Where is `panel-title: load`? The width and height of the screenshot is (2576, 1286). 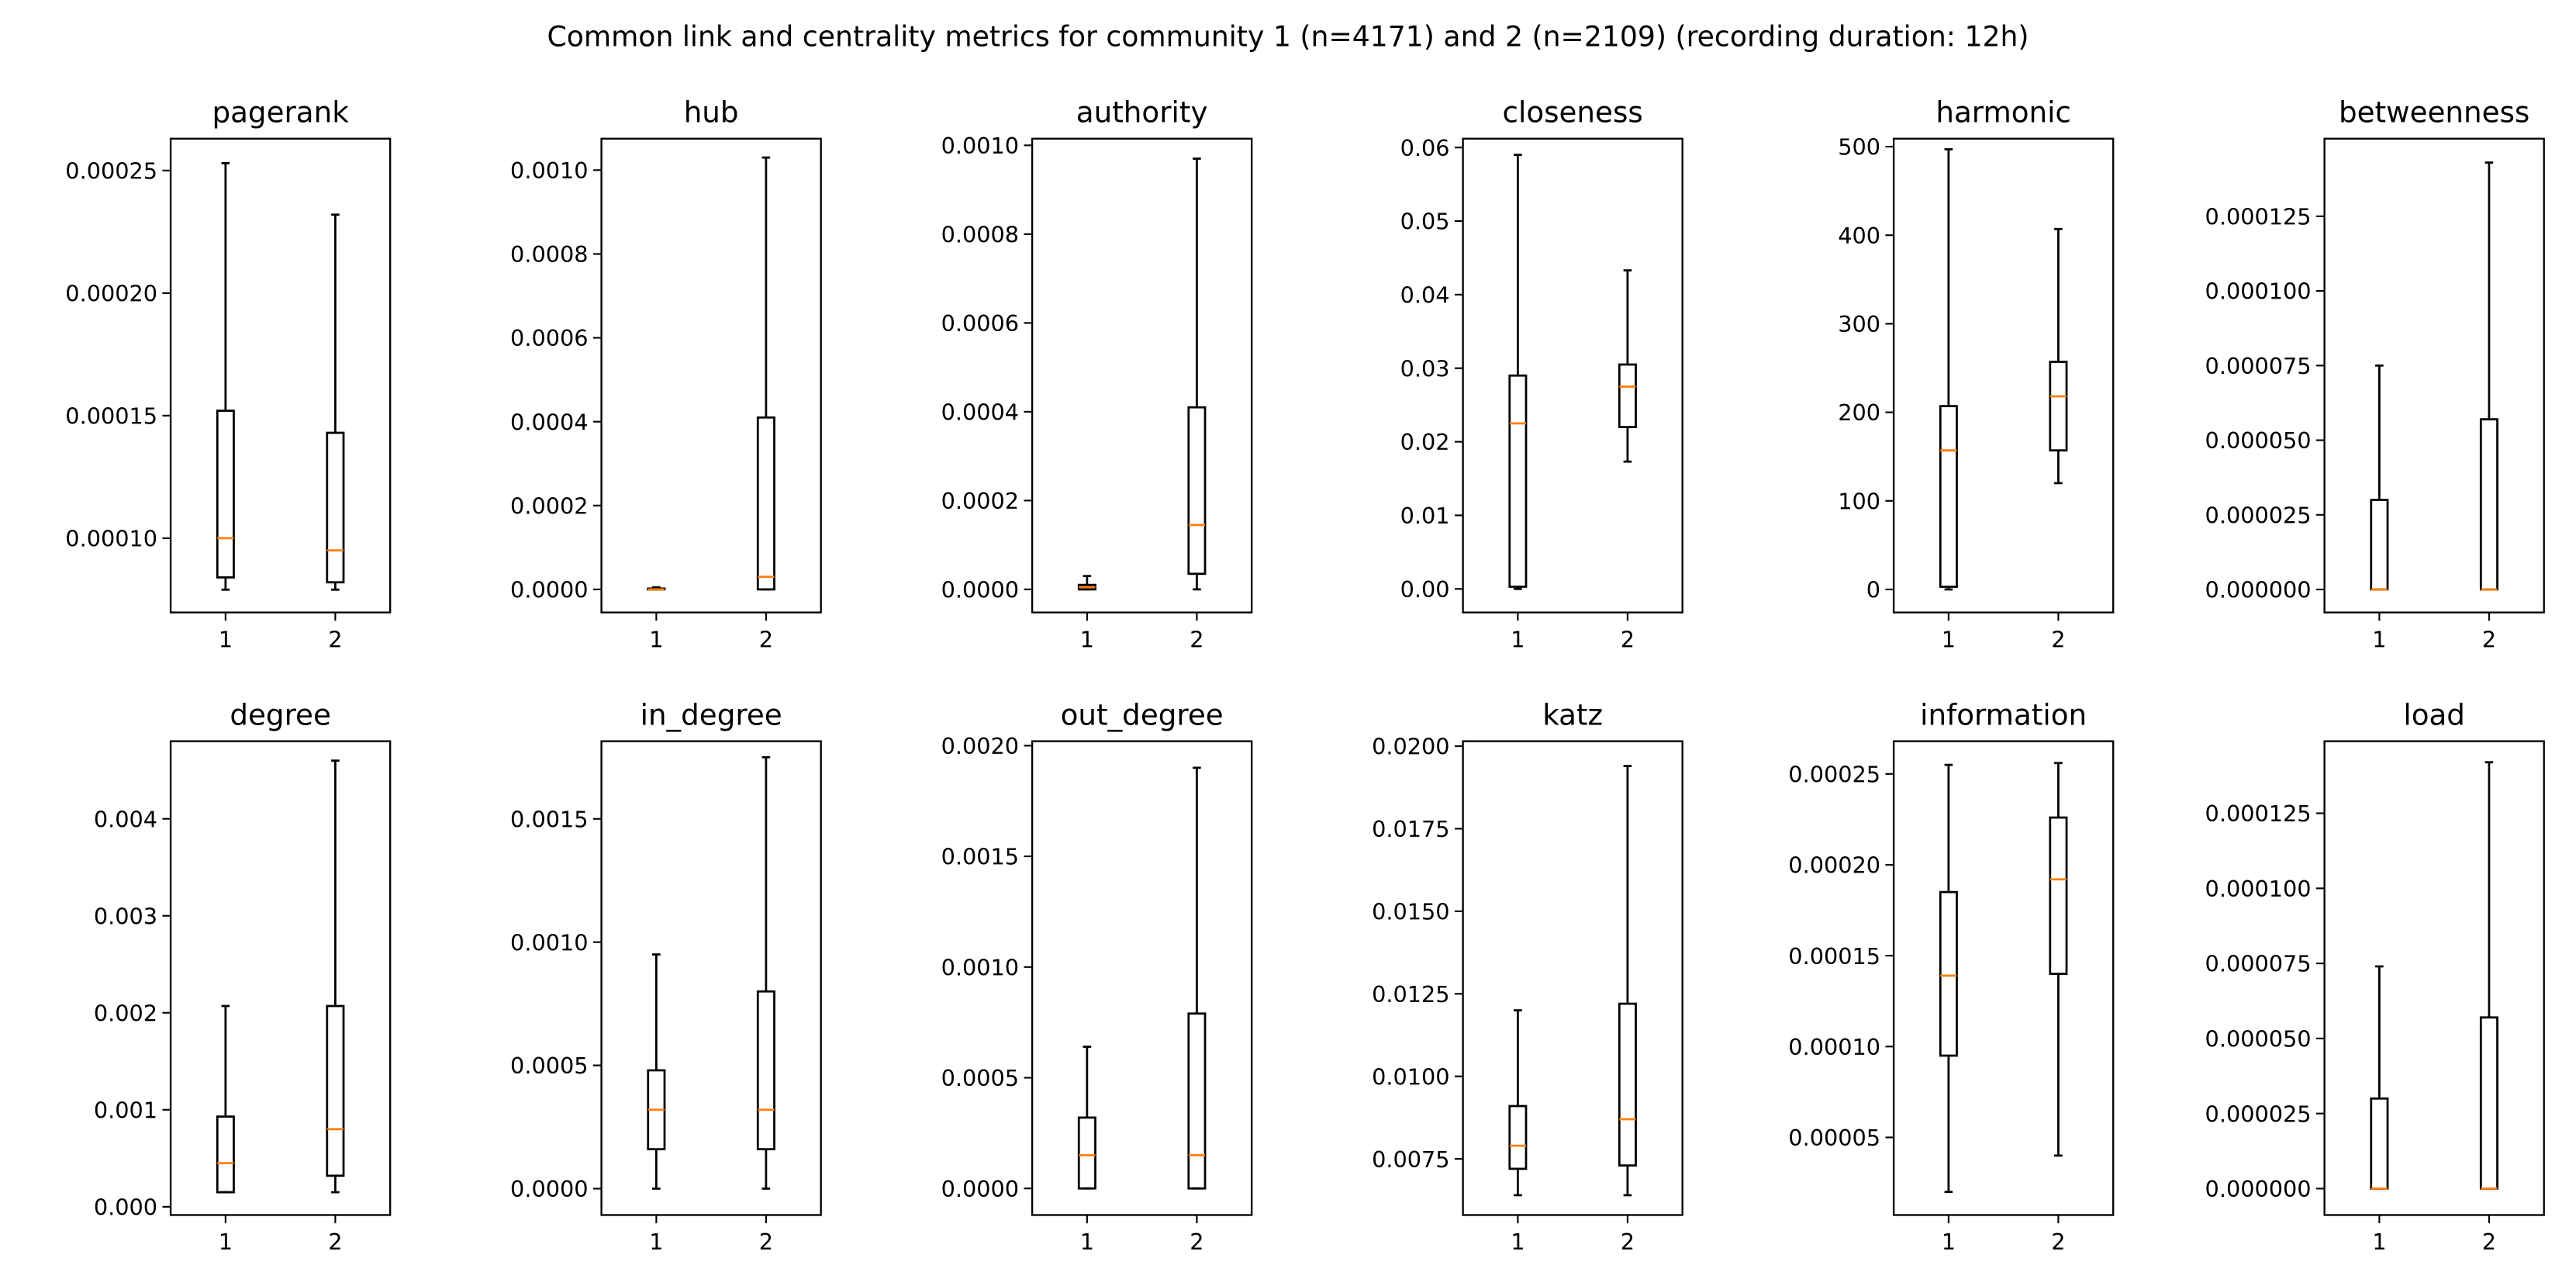
panel-title: load is located at coordinates (2434, 714).